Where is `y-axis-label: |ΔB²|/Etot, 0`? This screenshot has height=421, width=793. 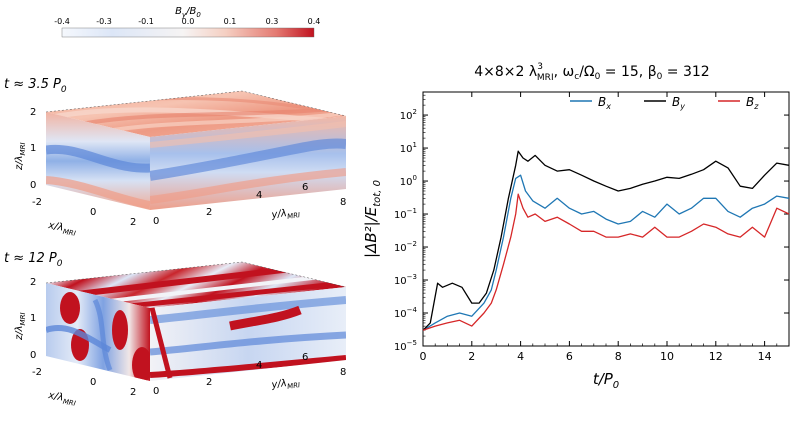 y-axis-label: |ΔB²|/Etot, 0 is located at coordinates (372, 219).